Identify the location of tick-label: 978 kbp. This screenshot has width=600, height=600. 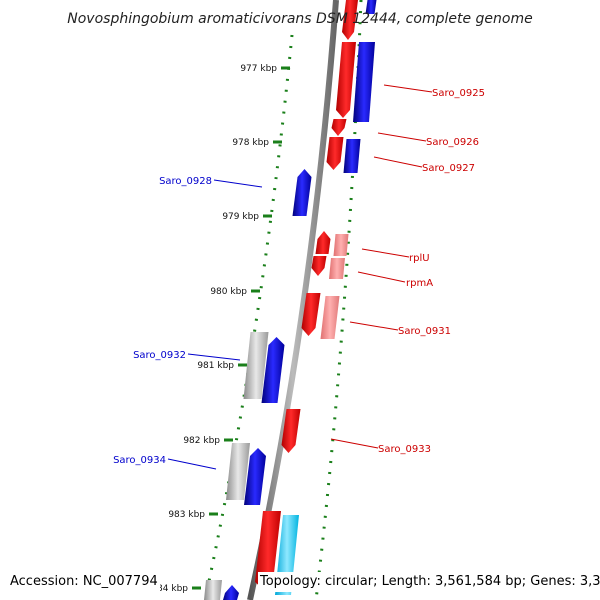
(250, 143).